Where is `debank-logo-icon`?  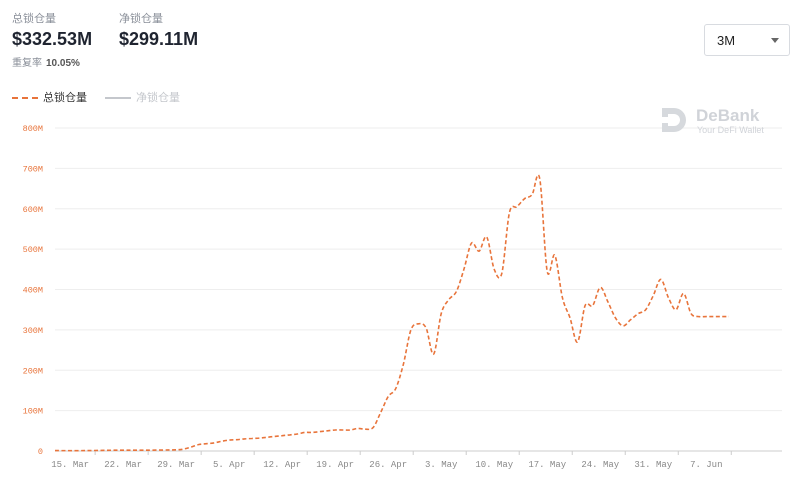 debank-logo-icon is located at coordinates (674, 120).